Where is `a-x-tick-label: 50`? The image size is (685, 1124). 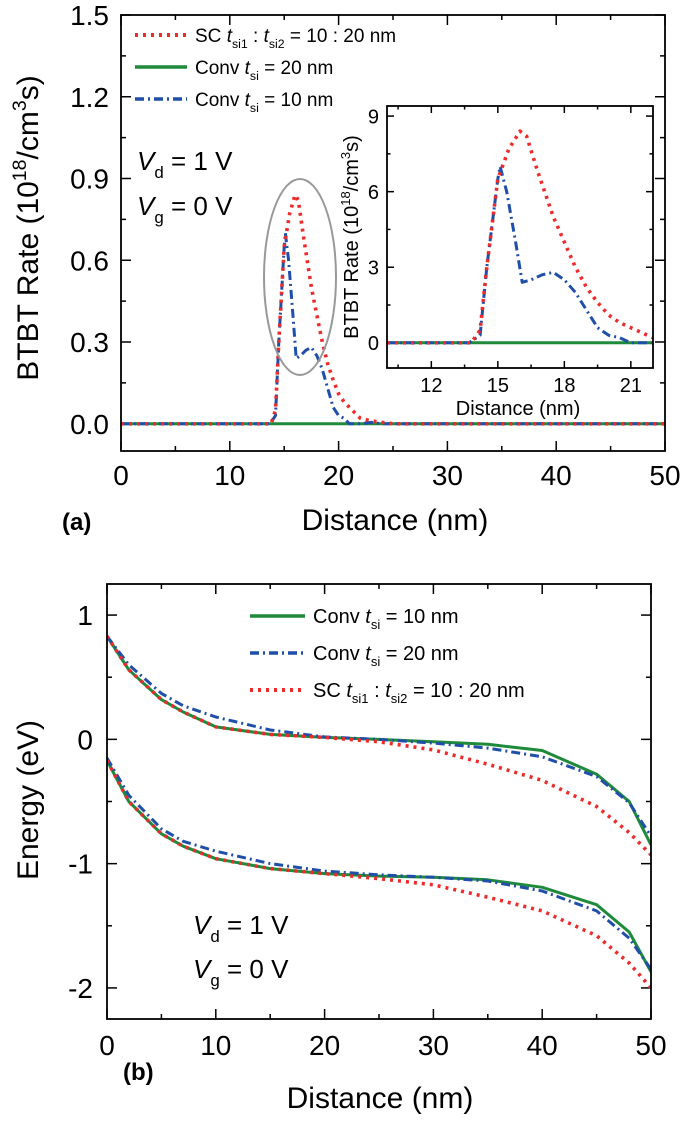
a-x-tick-label: 50 is located at coordinates (664, 475).